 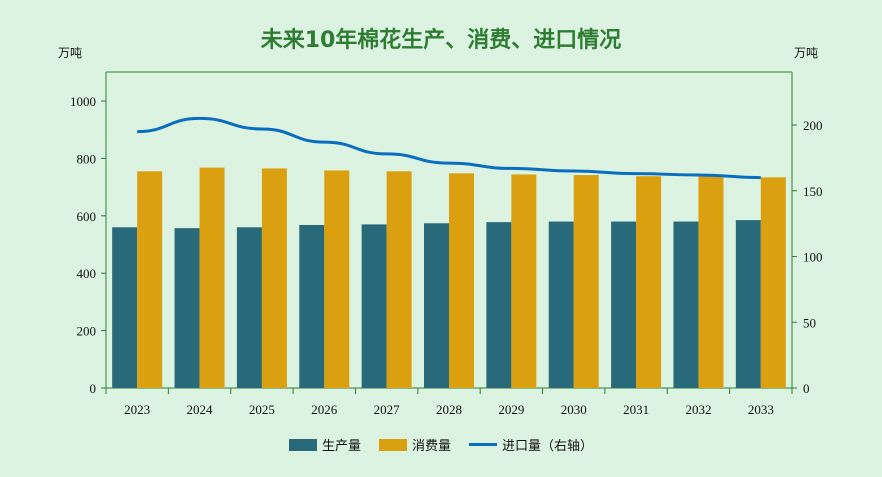 I want to click on x-tick-label: 2032, so click(x=698, y=409).